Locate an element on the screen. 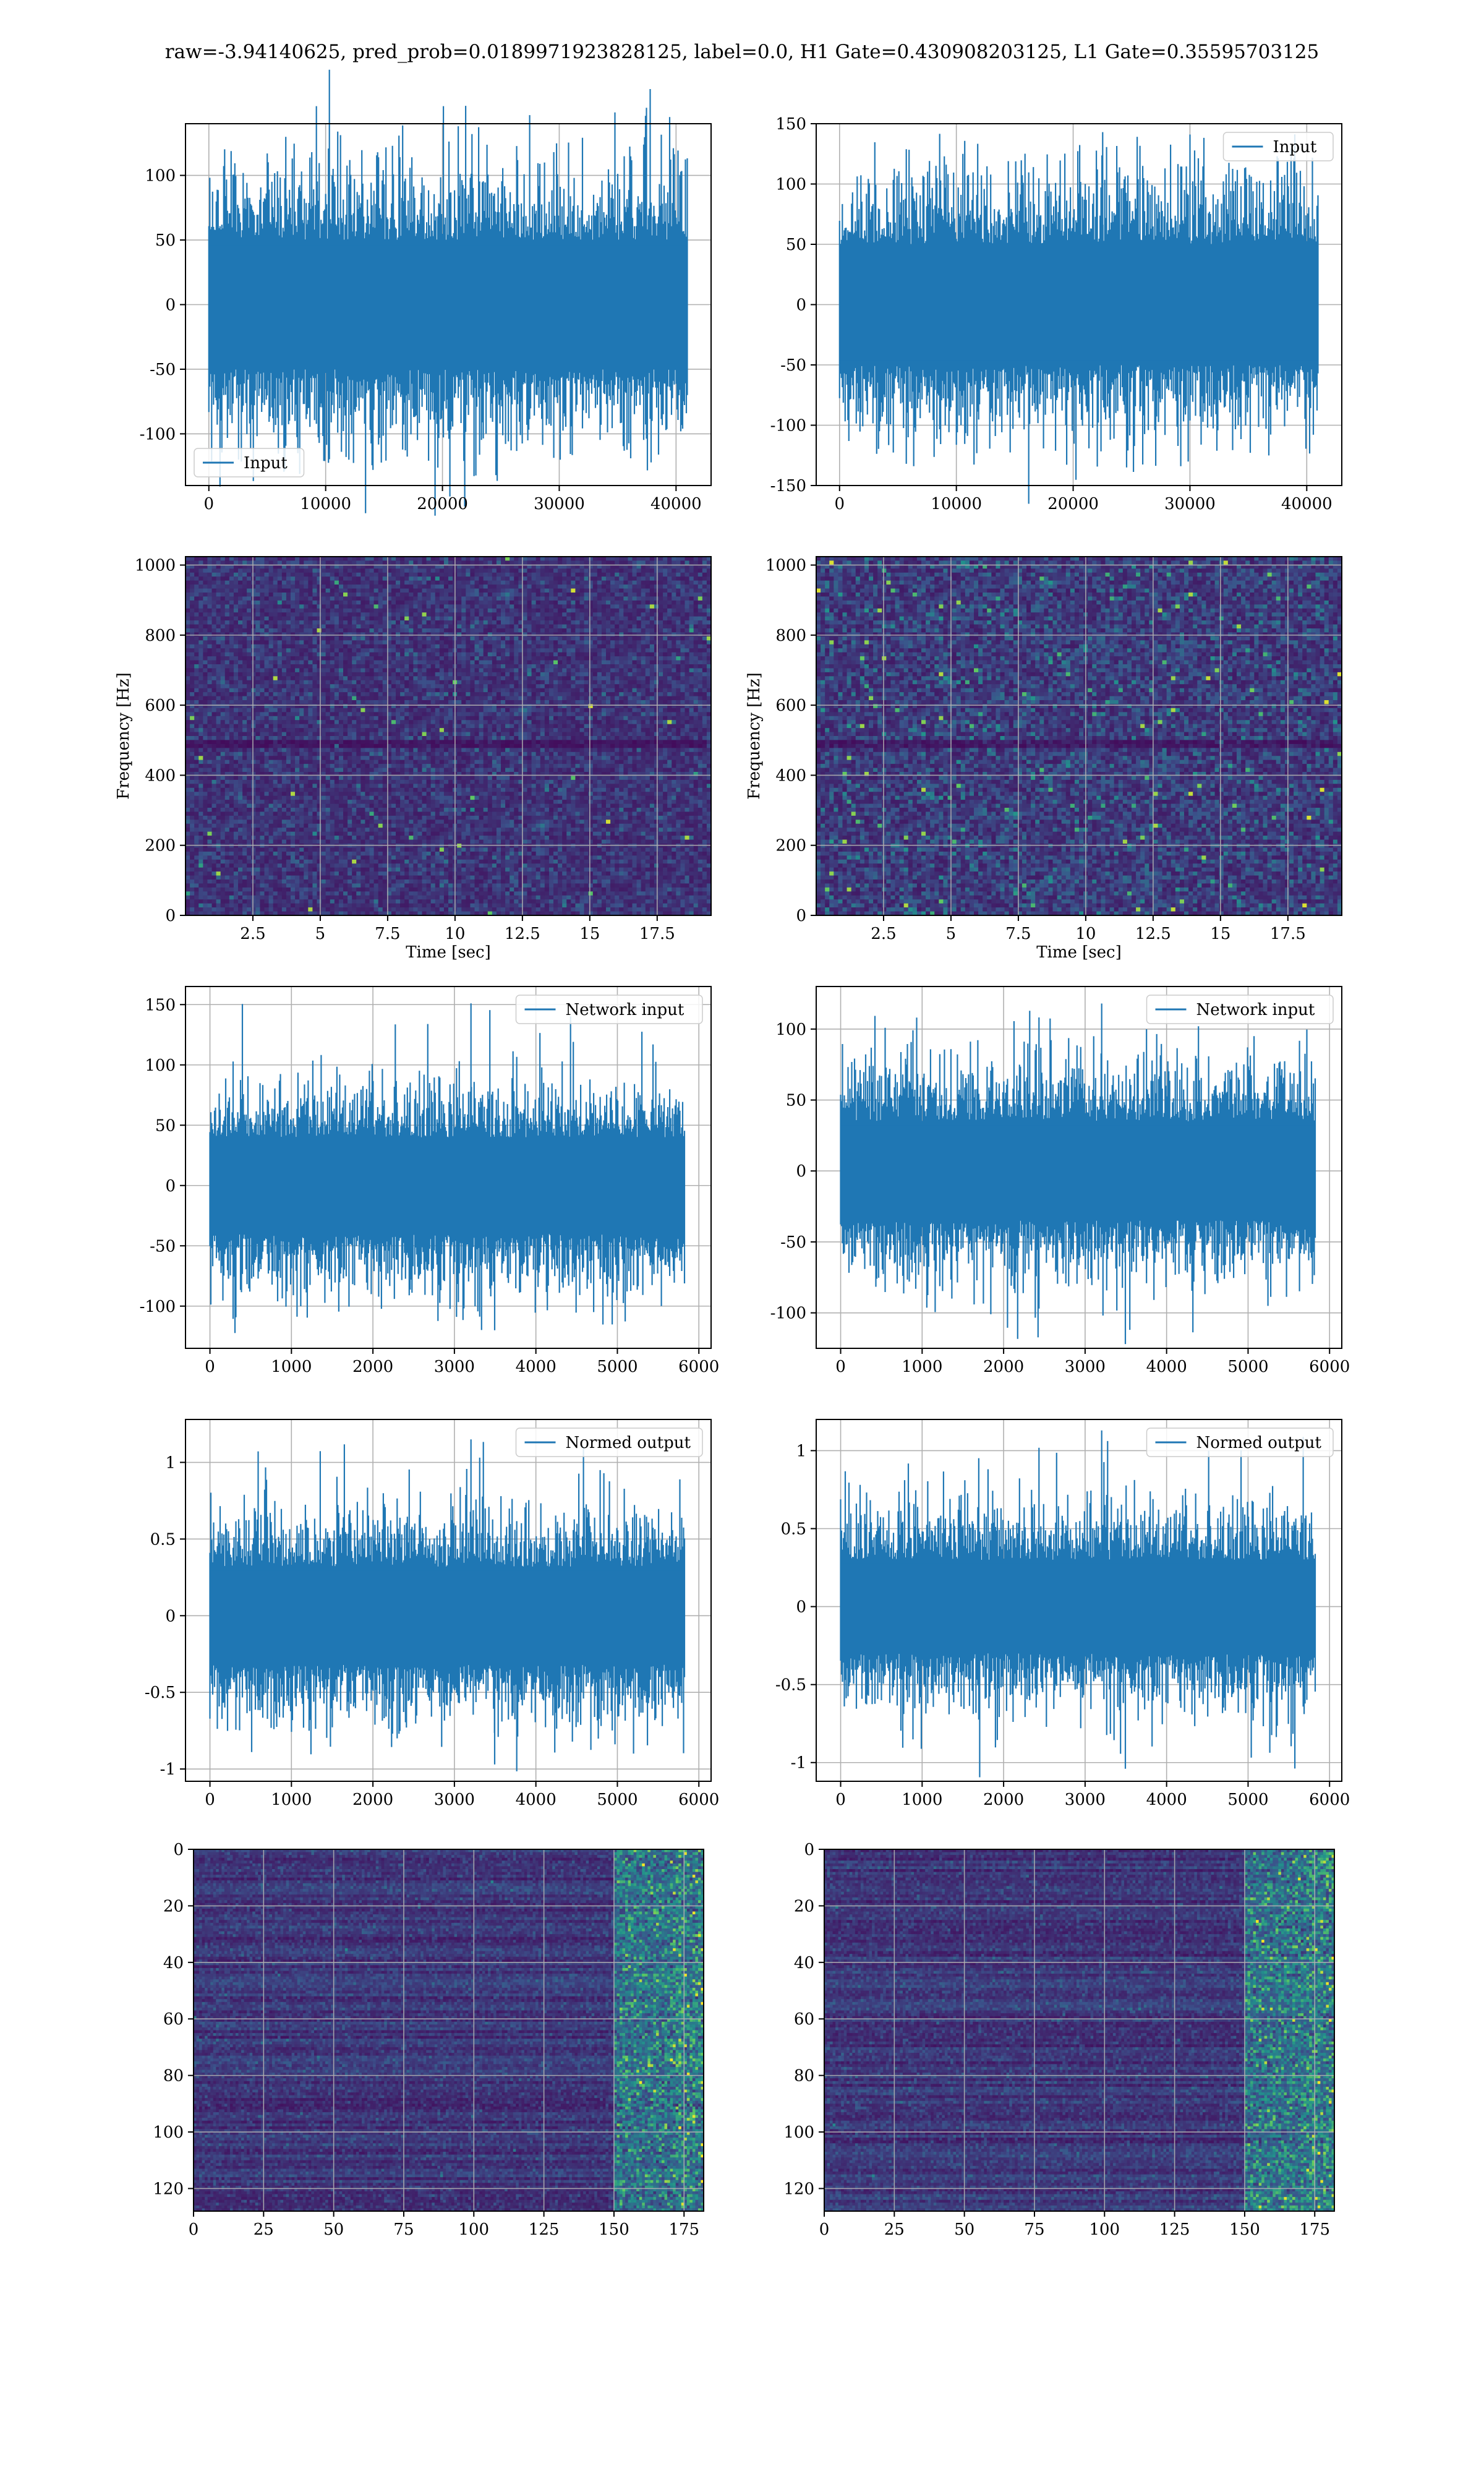 The image size is (1484, 2474). y-tick-label: -1 is located at coordinates (798, 1764).